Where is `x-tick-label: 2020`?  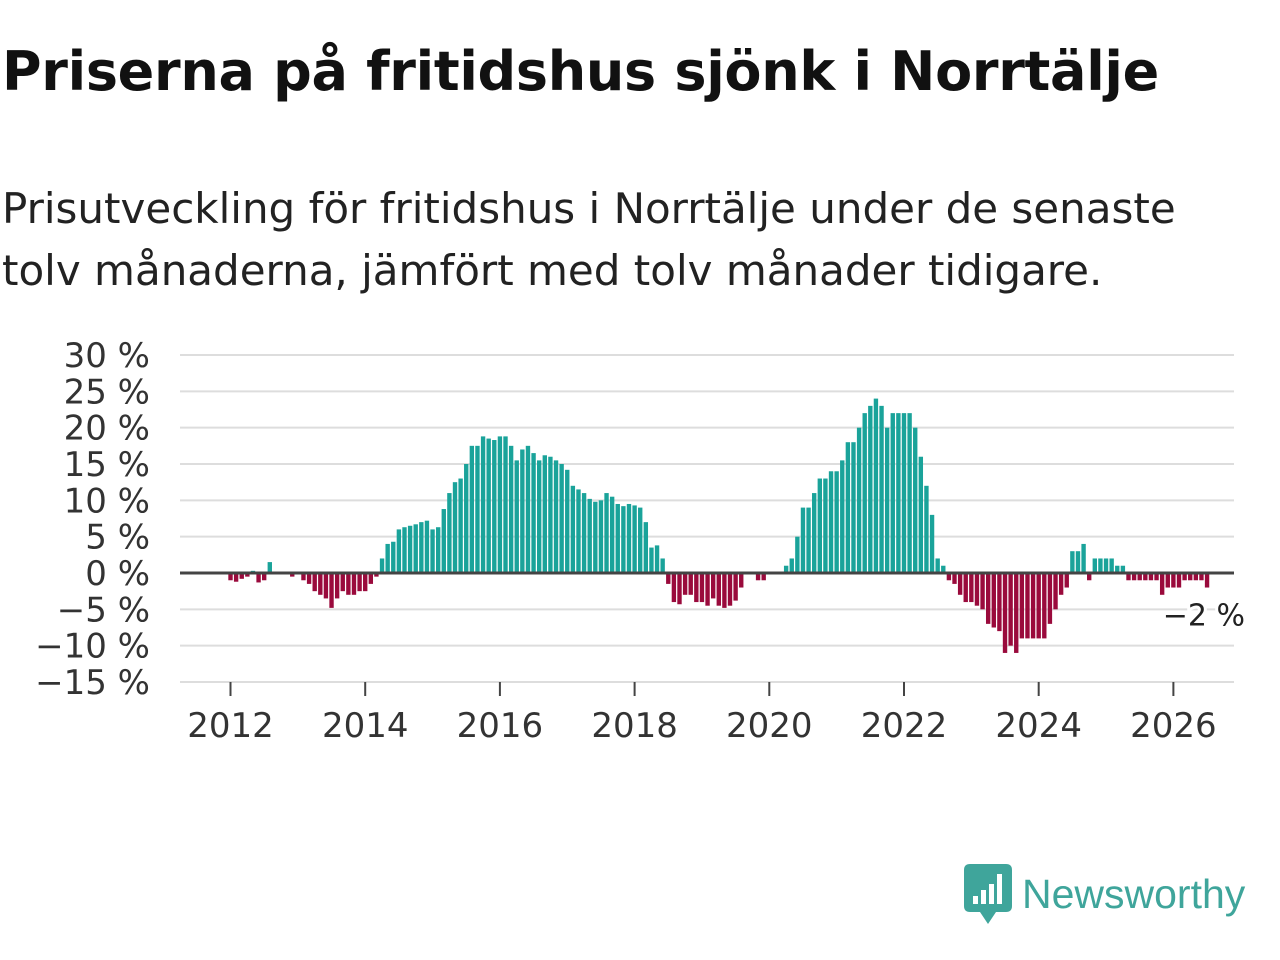
x-tick-label: 2020 is located at coordinates (769, 726).